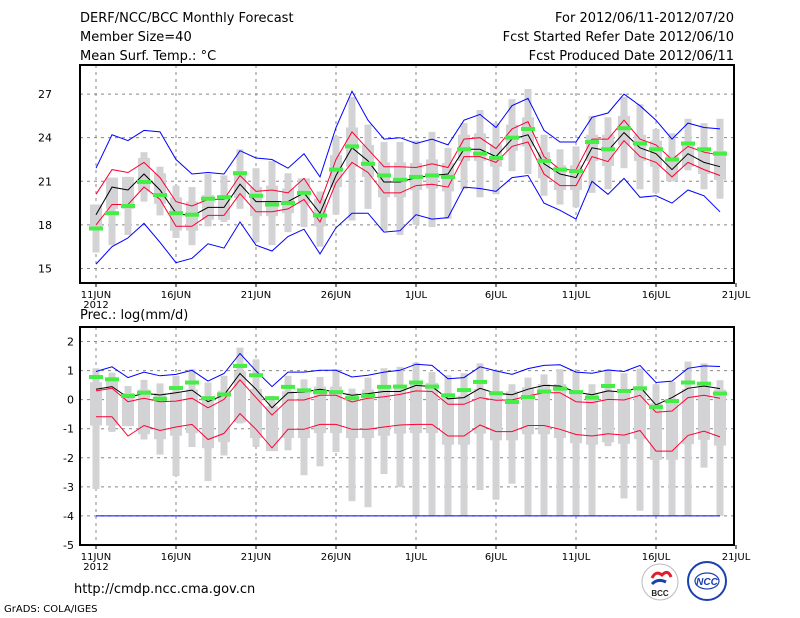  I want to click on x-tick-label: 16JUL, so click(656, 295).